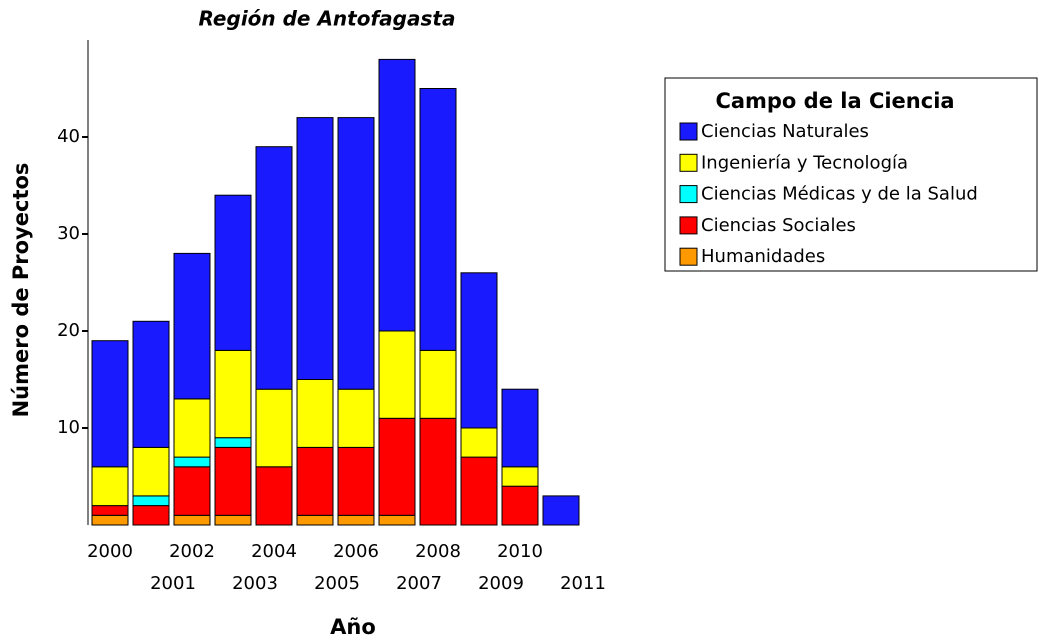 This screenshot has height=641, width=1039. I want to click on legend-label: Ciencias Naturales, so click(785, 131).